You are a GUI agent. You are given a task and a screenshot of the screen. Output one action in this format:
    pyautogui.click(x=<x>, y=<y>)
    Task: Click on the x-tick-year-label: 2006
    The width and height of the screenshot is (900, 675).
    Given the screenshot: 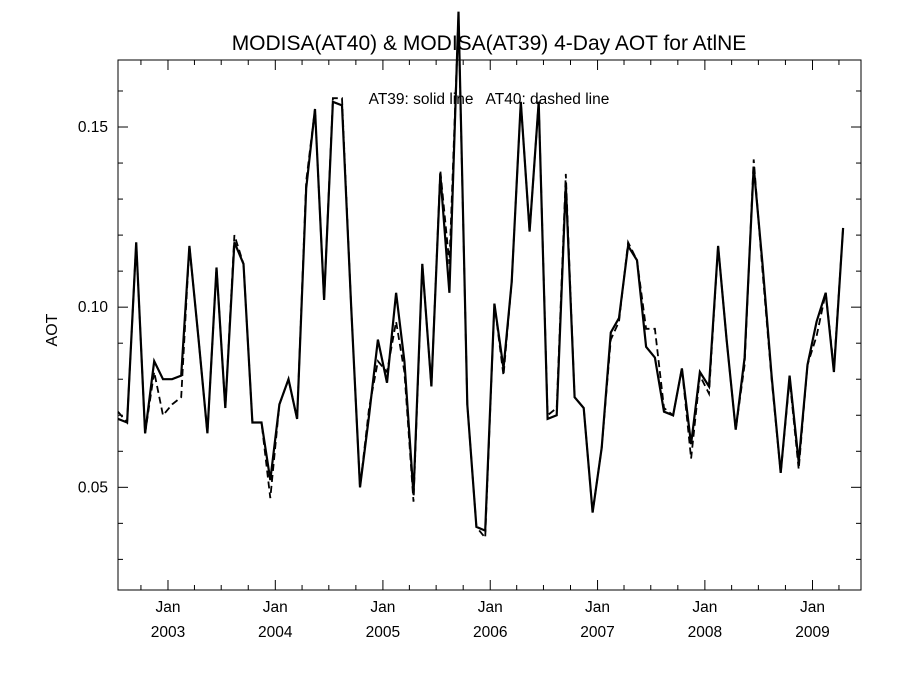 What is the action you would take?
    pyautogui.click(x=490, y=632)
    